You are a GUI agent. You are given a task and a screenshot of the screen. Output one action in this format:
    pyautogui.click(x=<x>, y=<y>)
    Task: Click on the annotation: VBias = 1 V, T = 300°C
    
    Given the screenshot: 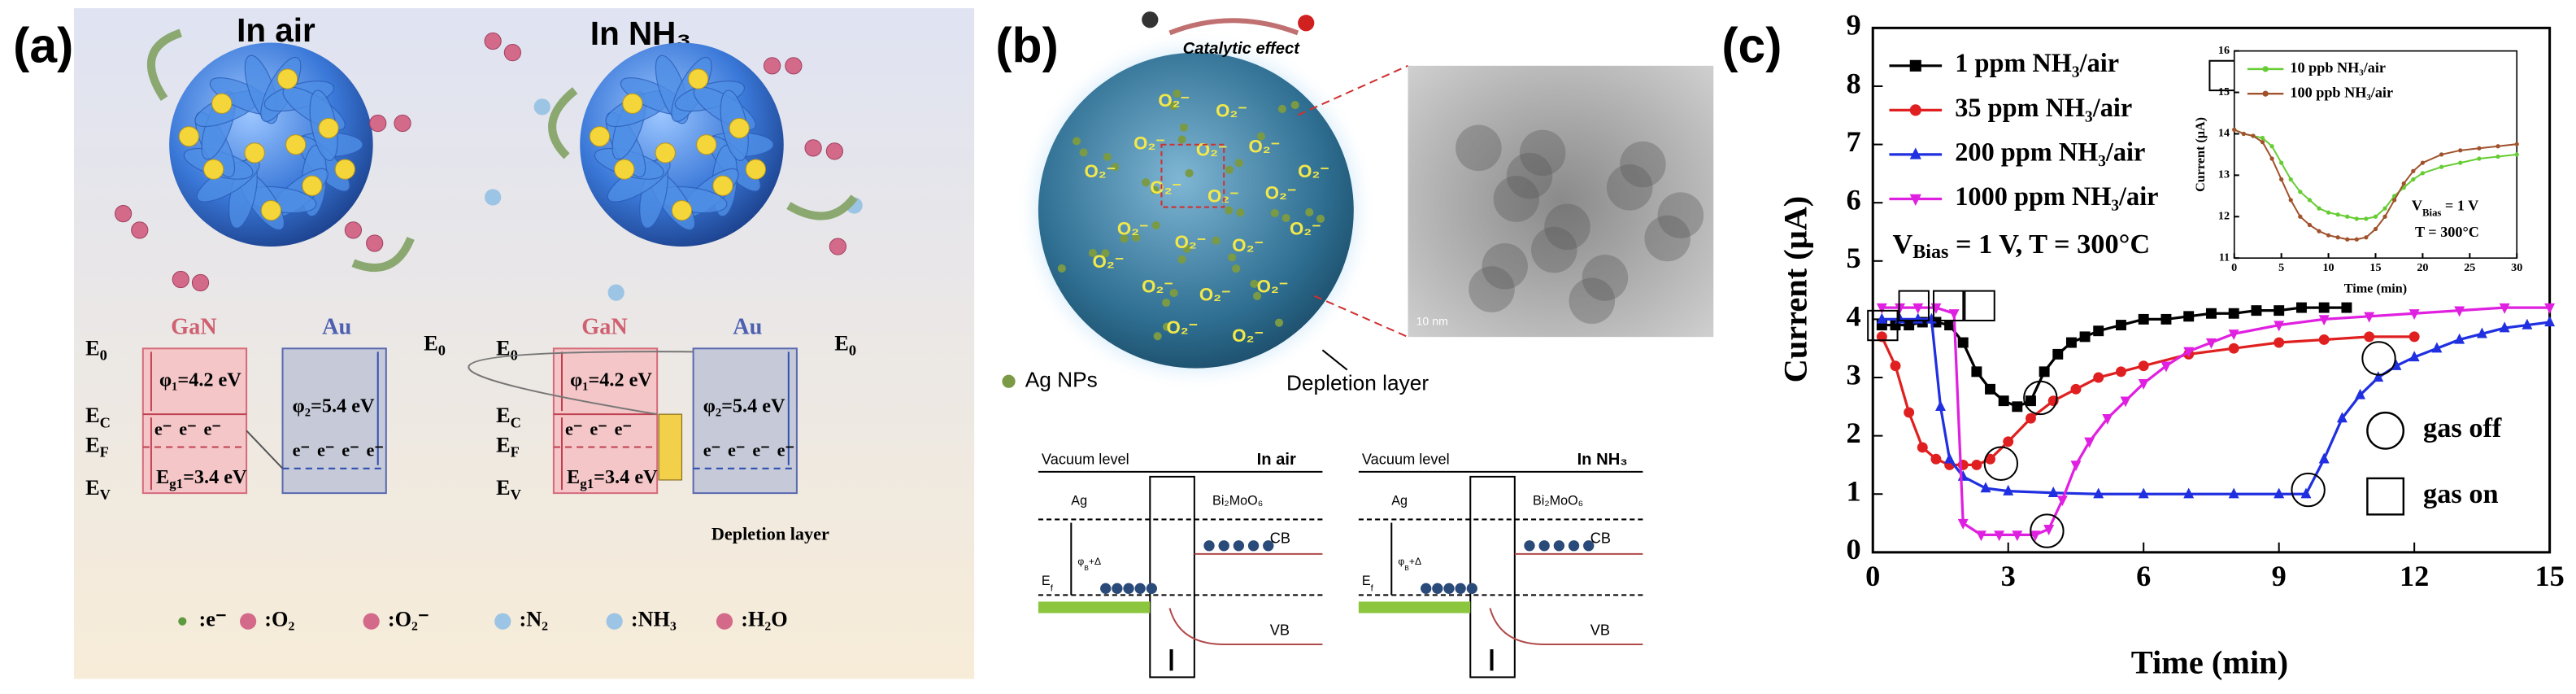 What is the action you would take?
    pyautogui.click(x=2021, y=246)
    